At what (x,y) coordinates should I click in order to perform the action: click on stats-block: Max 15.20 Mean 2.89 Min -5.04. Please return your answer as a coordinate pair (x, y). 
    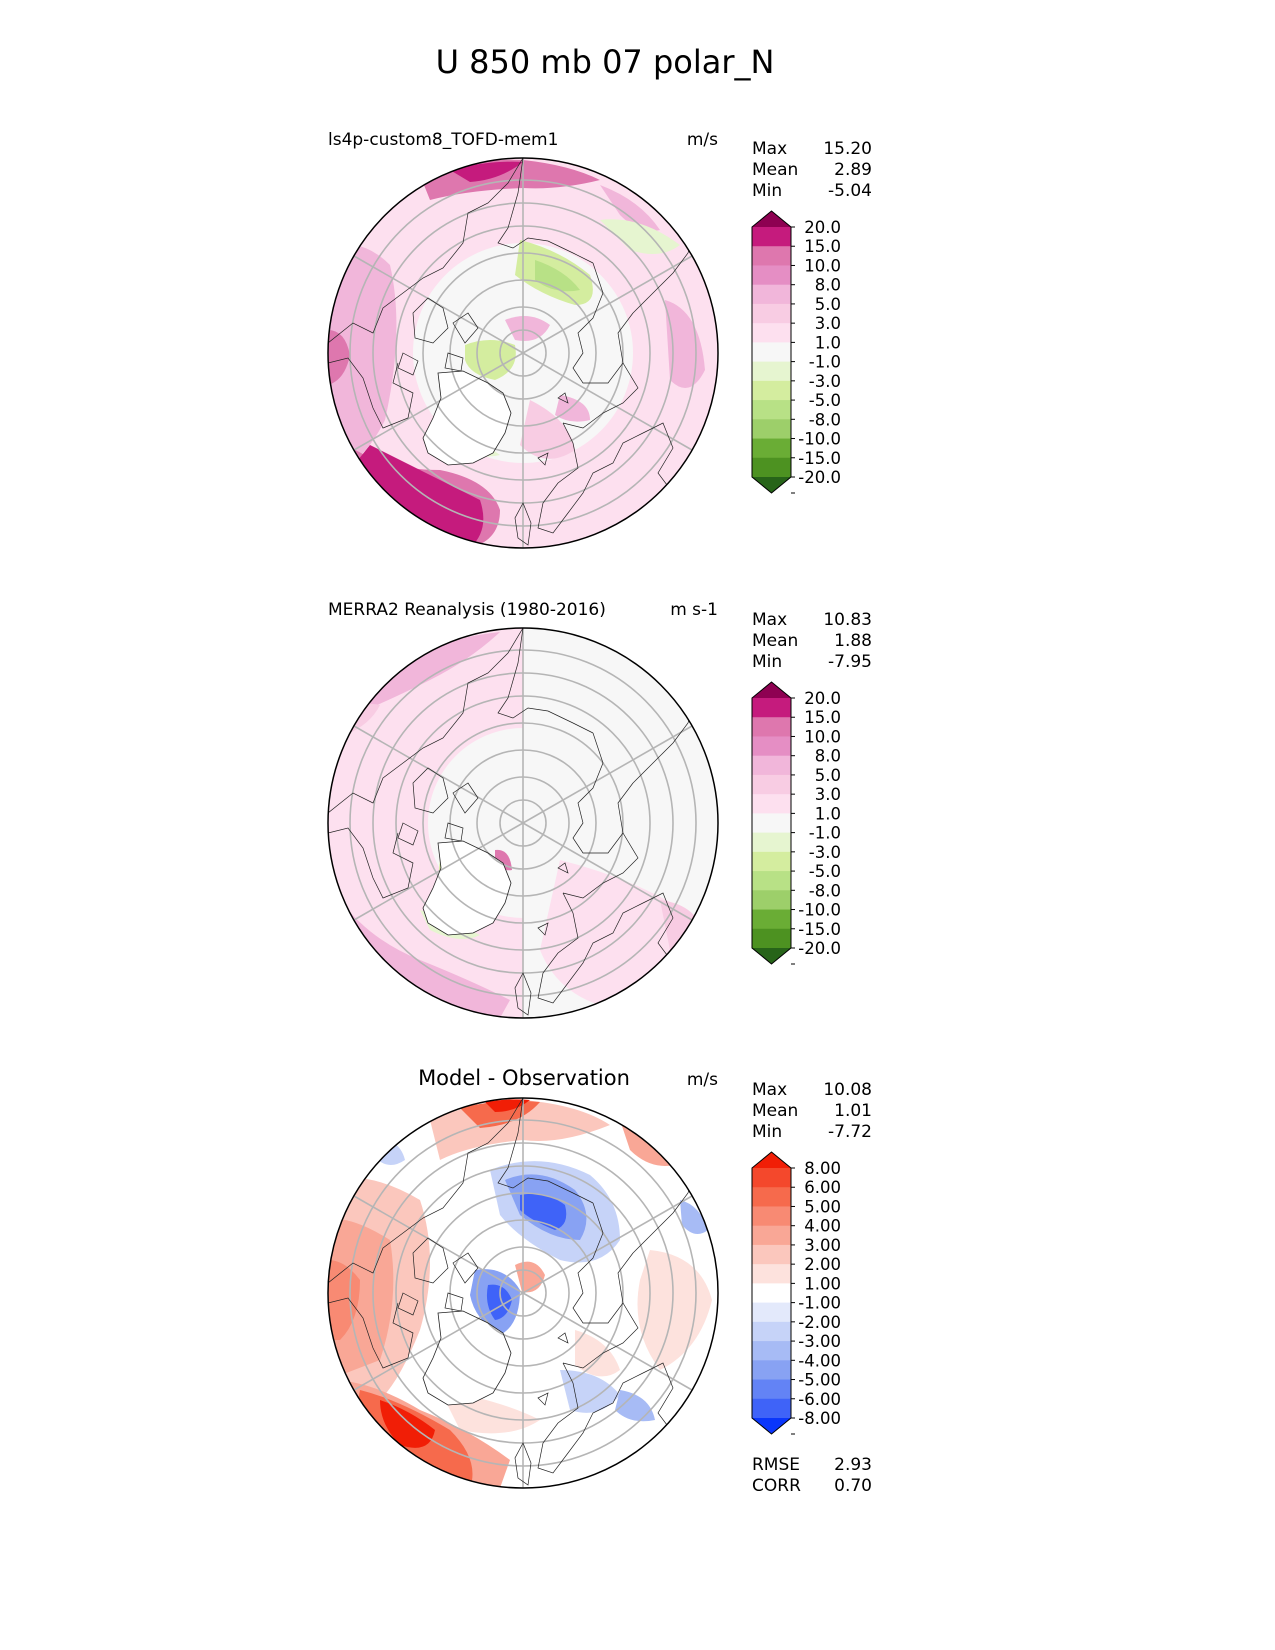
    Looking at the image, I should click on (812, 170).